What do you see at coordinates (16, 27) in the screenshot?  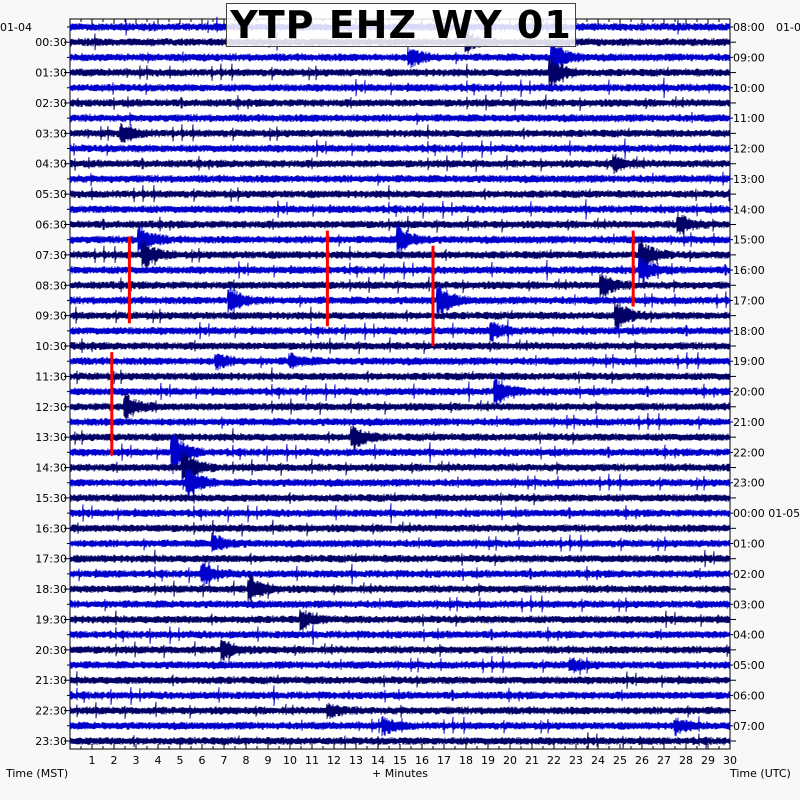 I see `left-start-date: 01-04` at bounding box center [16, 27].